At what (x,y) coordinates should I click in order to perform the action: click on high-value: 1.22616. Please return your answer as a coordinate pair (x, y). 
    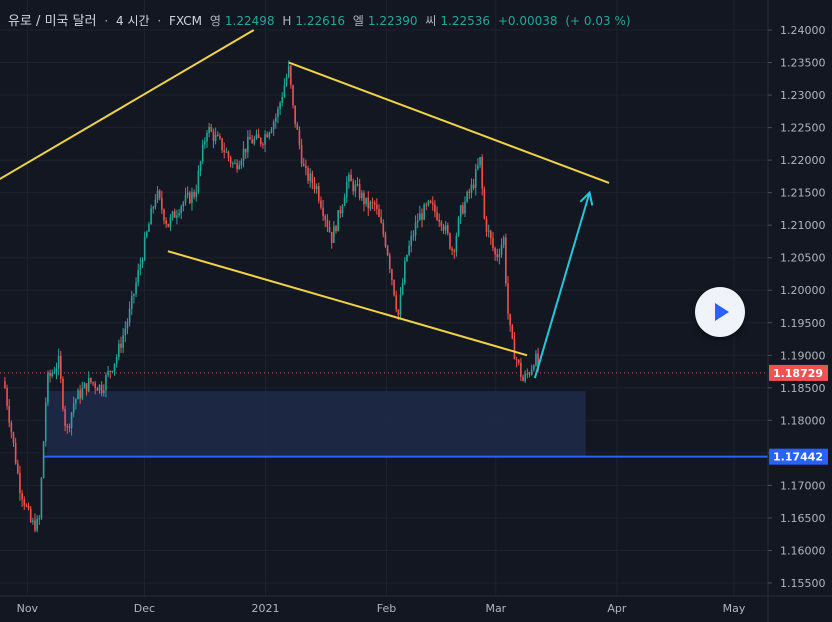
    Looking at the image, I should click on (320, 21).